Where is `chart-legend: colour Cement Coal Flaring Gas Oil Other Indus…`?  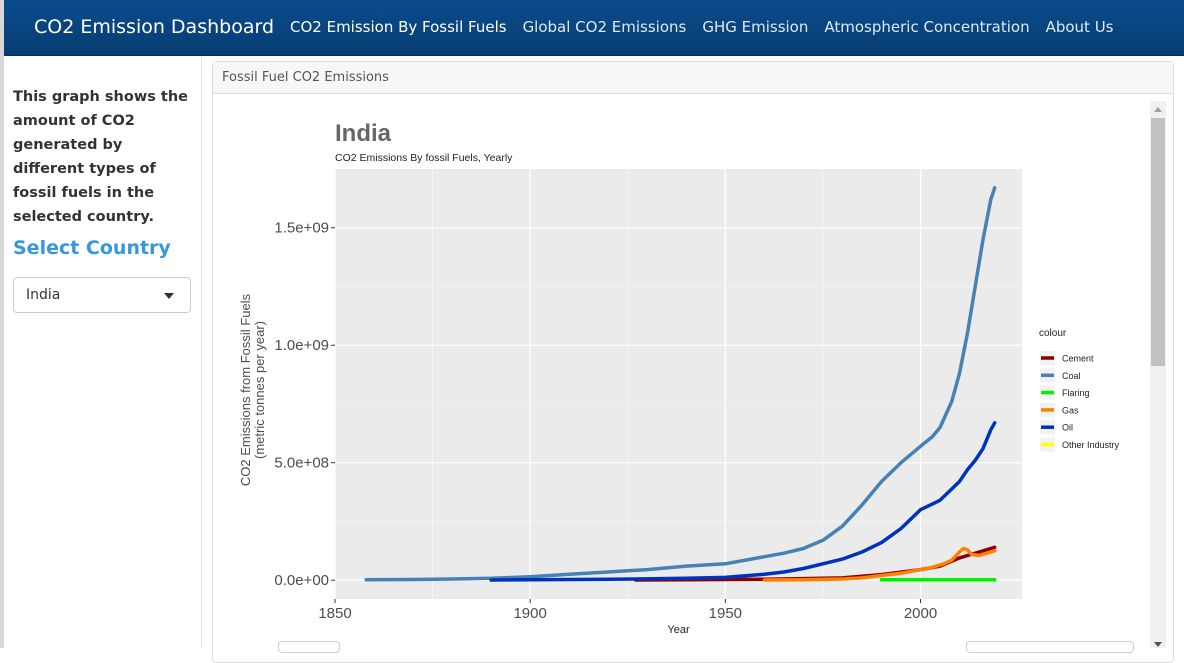
chart-legend: colour Cement Coal Flaring Gas Oil Other Indus… is located at coordinates (1079, 390).